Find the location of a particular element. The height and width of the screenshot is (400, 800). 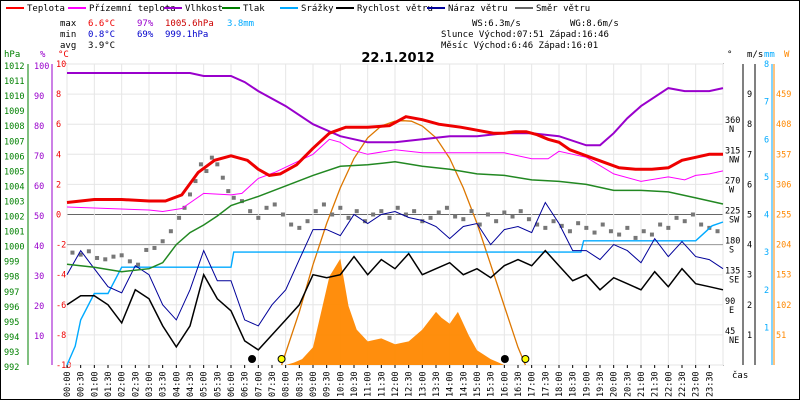

x-tick-label: 16:00 is located at coordinates (505, 384).